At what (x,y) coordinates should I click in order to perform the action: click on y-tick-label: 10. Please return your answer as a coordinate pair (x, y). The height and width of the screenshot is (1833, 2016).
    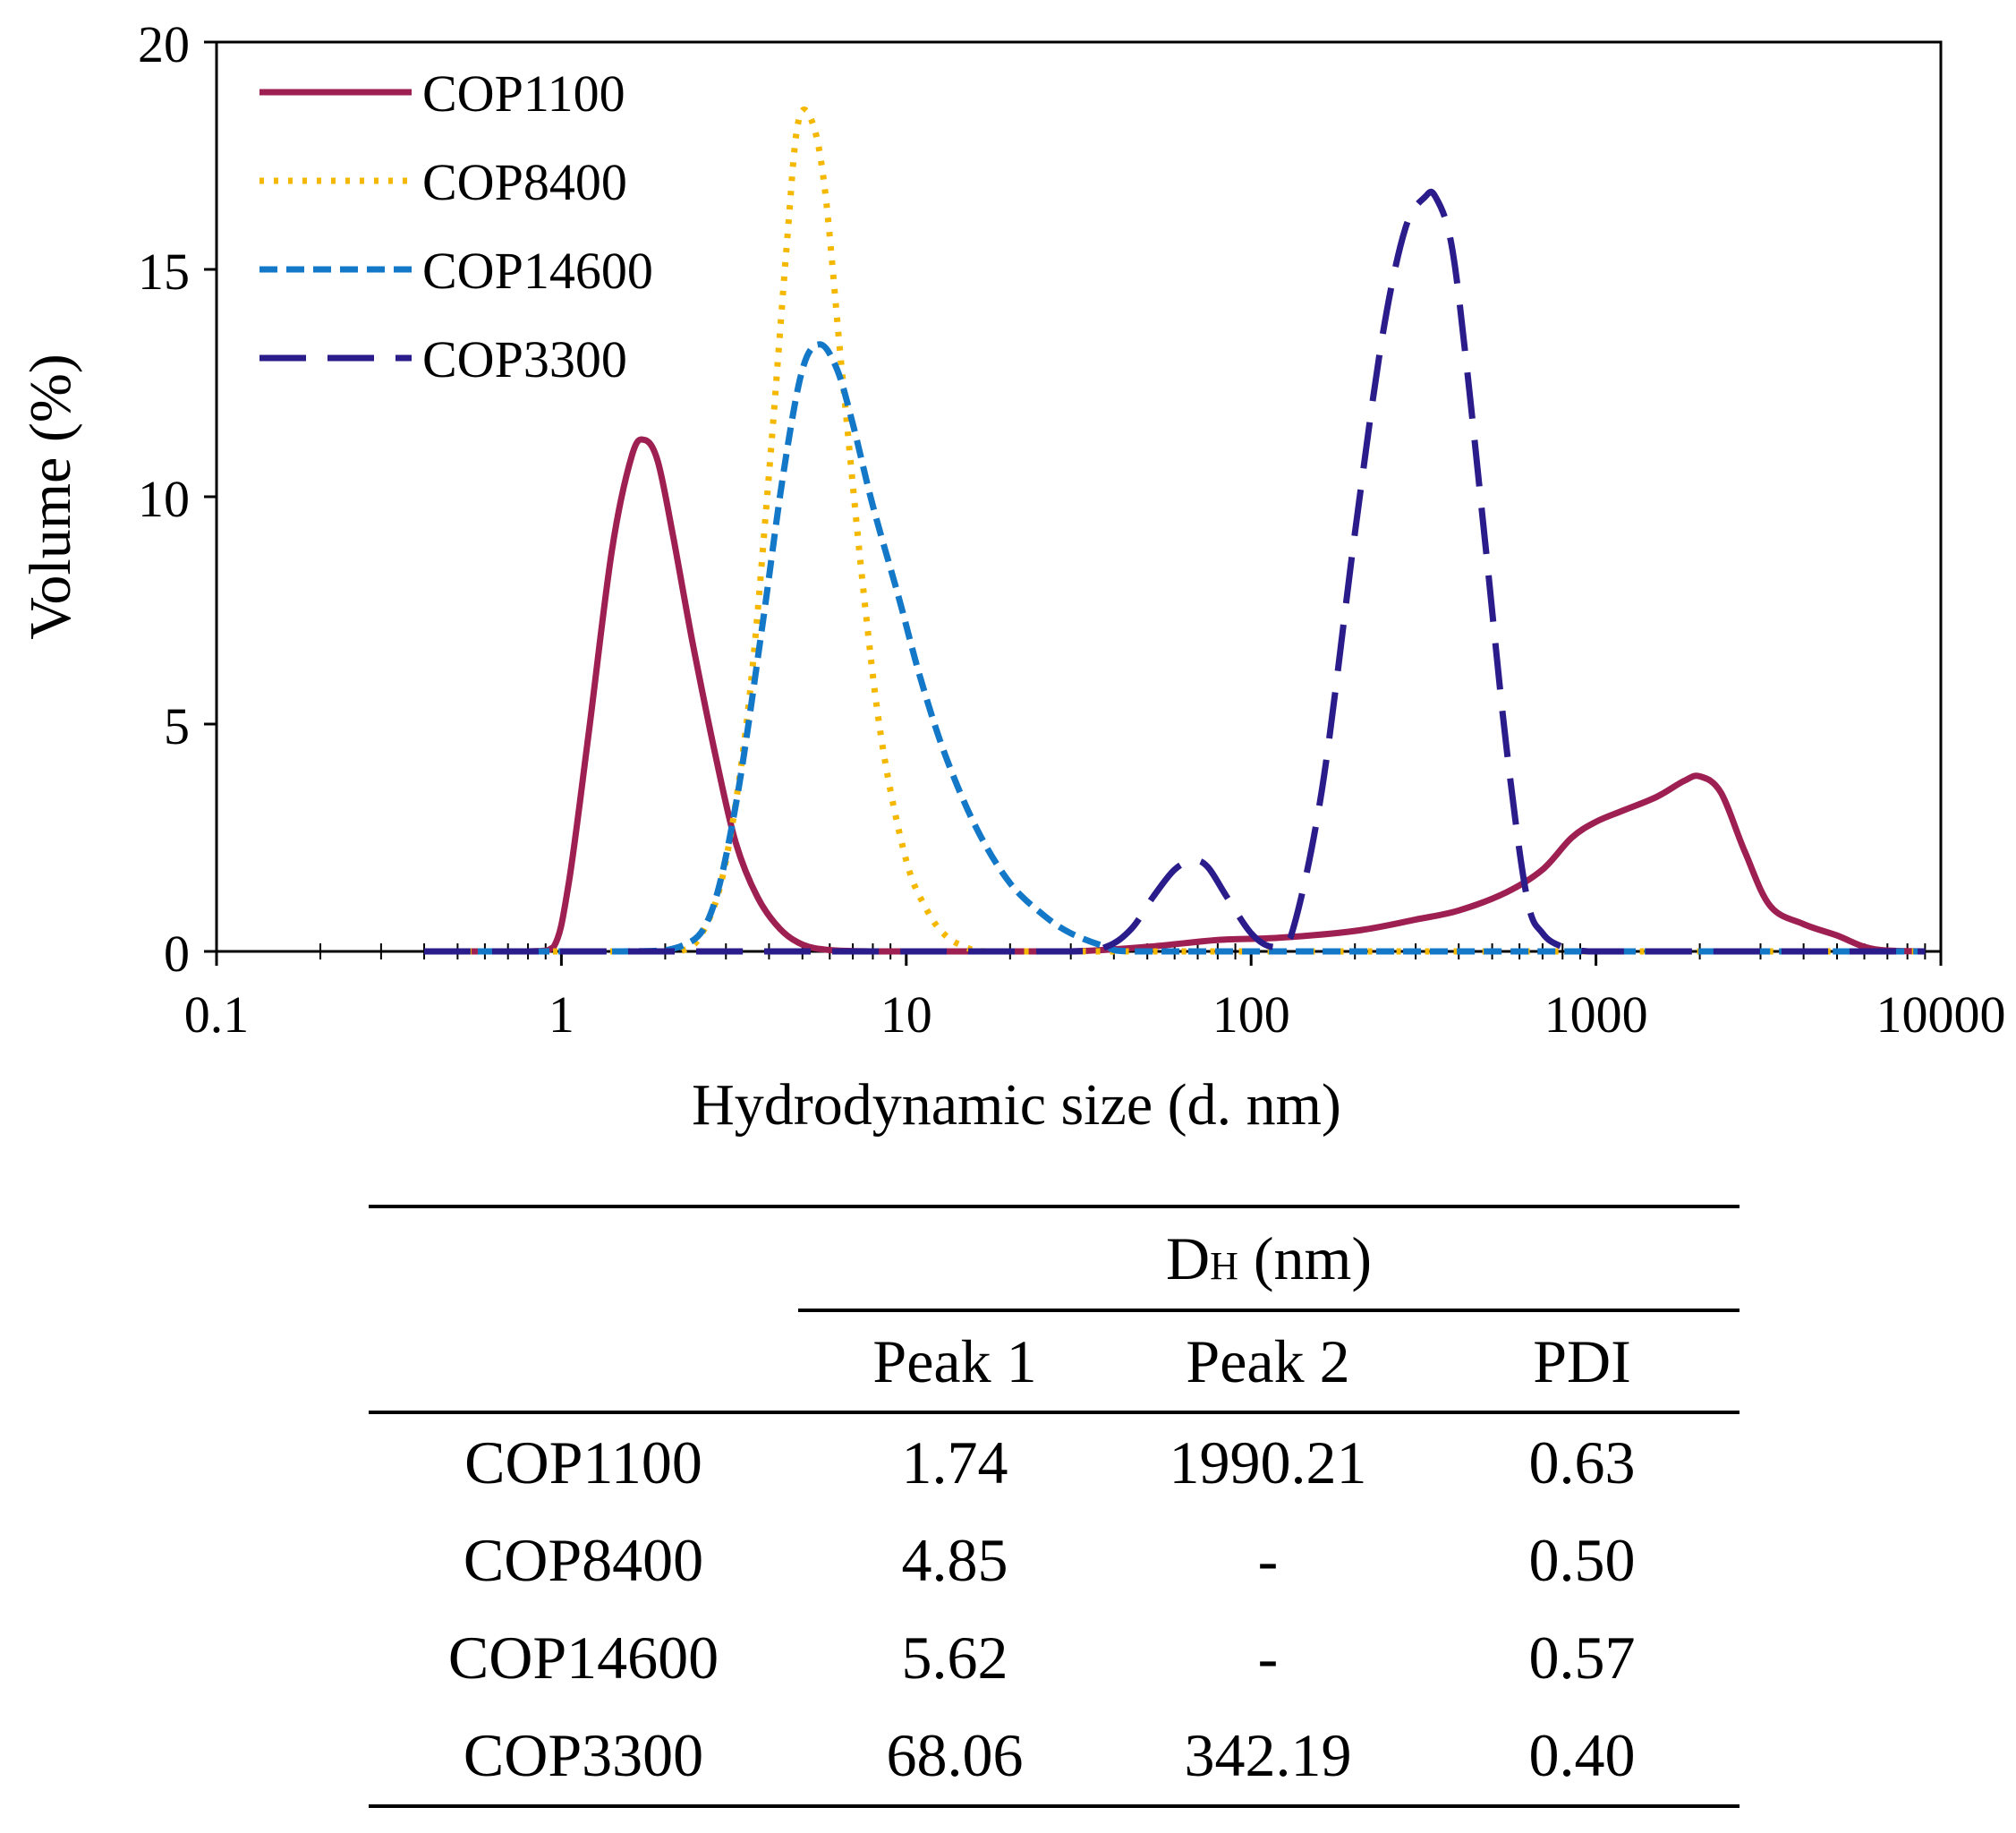
    Looking at the image, I should click on (164, 499).